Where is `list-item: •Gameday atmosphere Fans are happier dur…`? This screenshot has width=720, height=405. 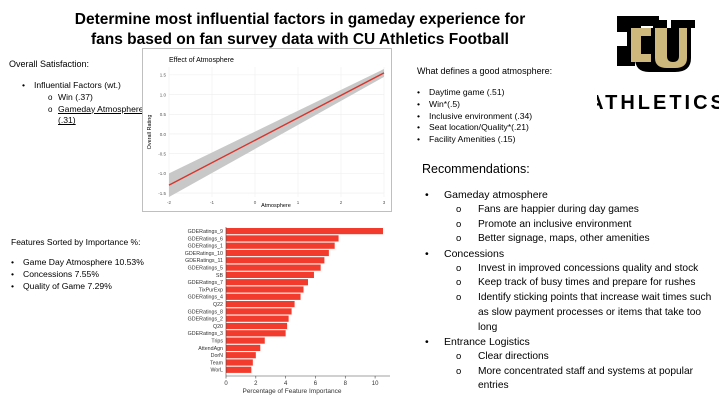
list-item: •Gameday atmosphere Fans are happier dur… is located at coordinates (570, 217).